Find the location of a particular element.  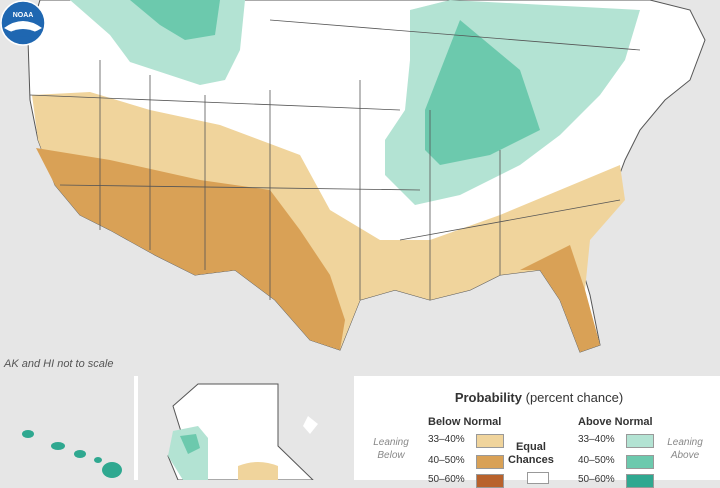

alaska-below-normal is located at coordinates (258, 471).